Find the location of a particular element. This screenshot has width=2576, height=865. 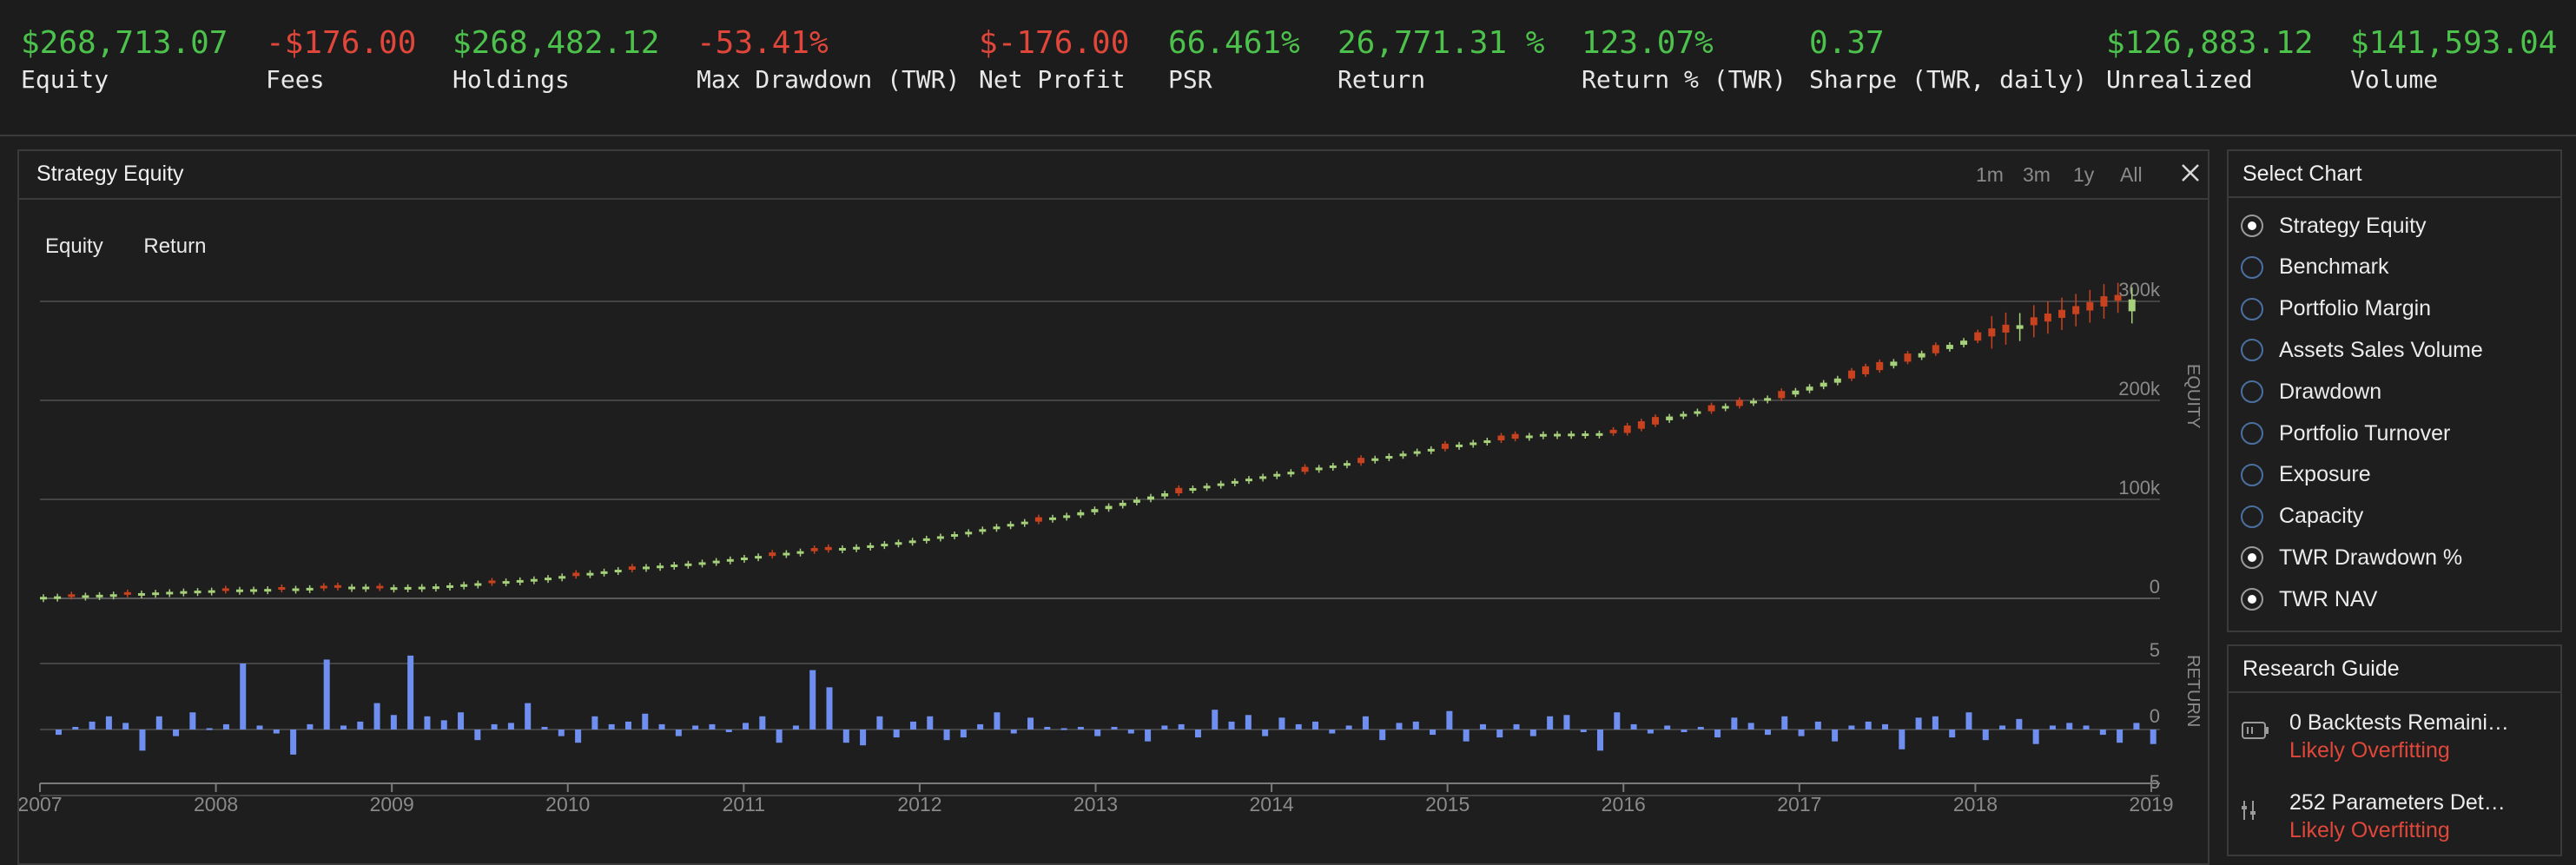

stat-value: $126,883.12 is located at coordinates (2210, 43).